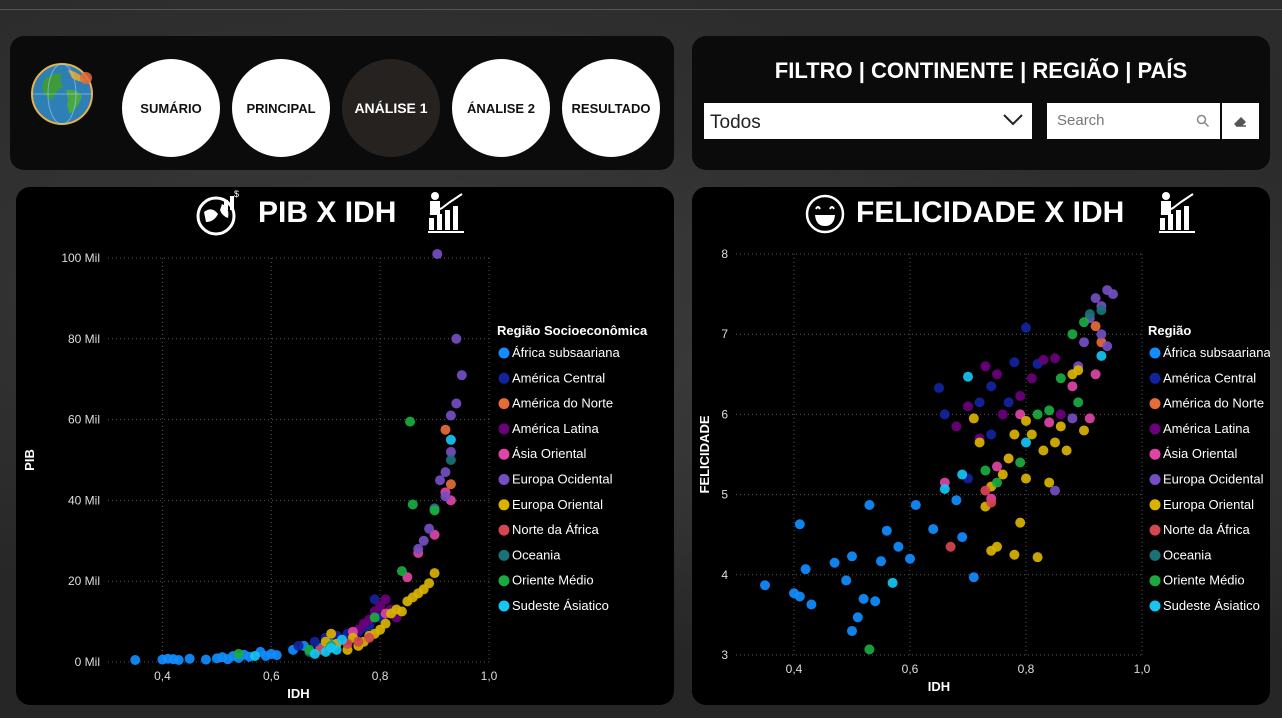  Describe the element at coordinates (611, 108) in the screenshot. I see `nav-resultado-button: RESULTADO` at that location.